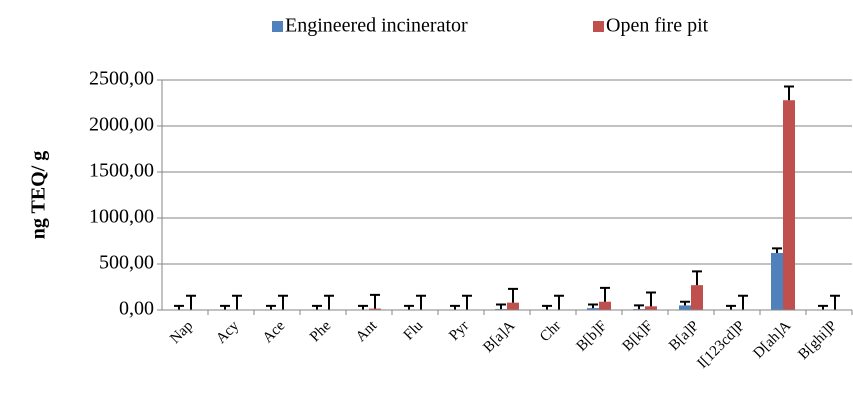  Describe the element at coordinates (121, 217) in the screenshot. I see `y-tick-label: 1000,00` at that location.